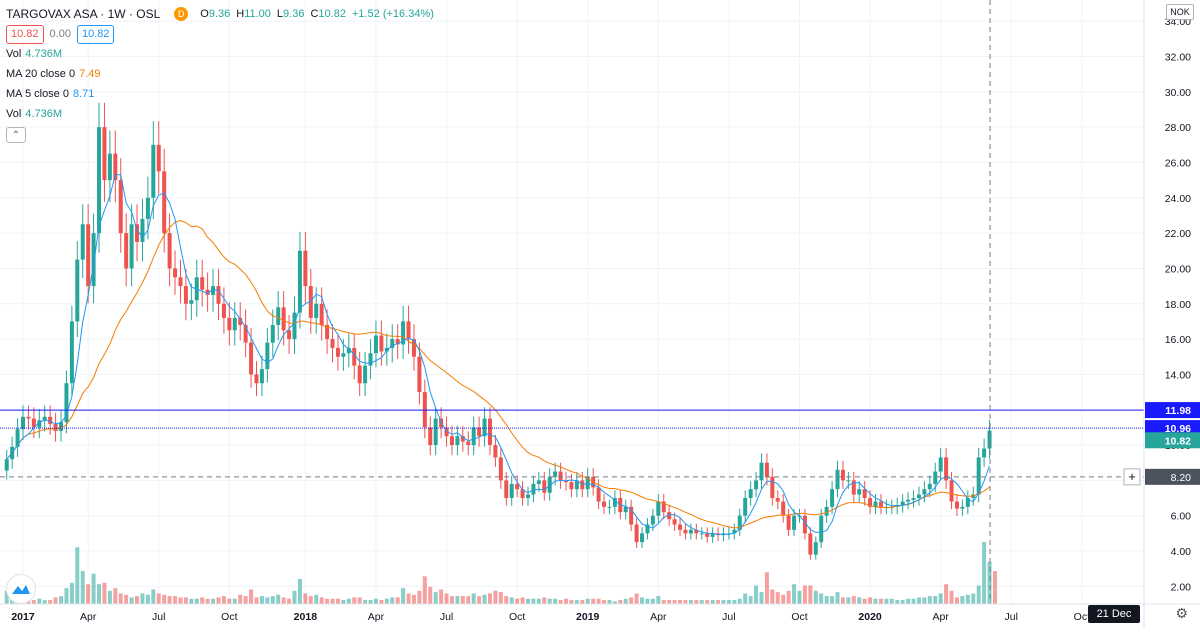 The height and width of the screenshot is (641, 1200). Describe the element at coordinates (220, 94) in the screenshot. I see `indicator-ma5: MA 5 close 0 8.71` at that location.